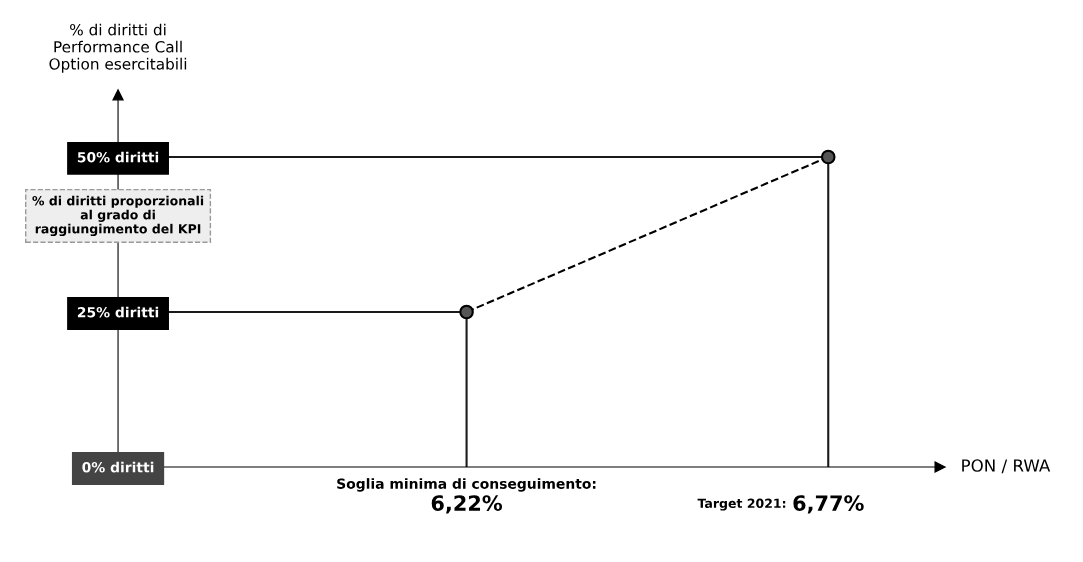  Describe the element at coordinates (118, 157) in the screenshot. I see `y-tick-label: 50% diritti` at that location.